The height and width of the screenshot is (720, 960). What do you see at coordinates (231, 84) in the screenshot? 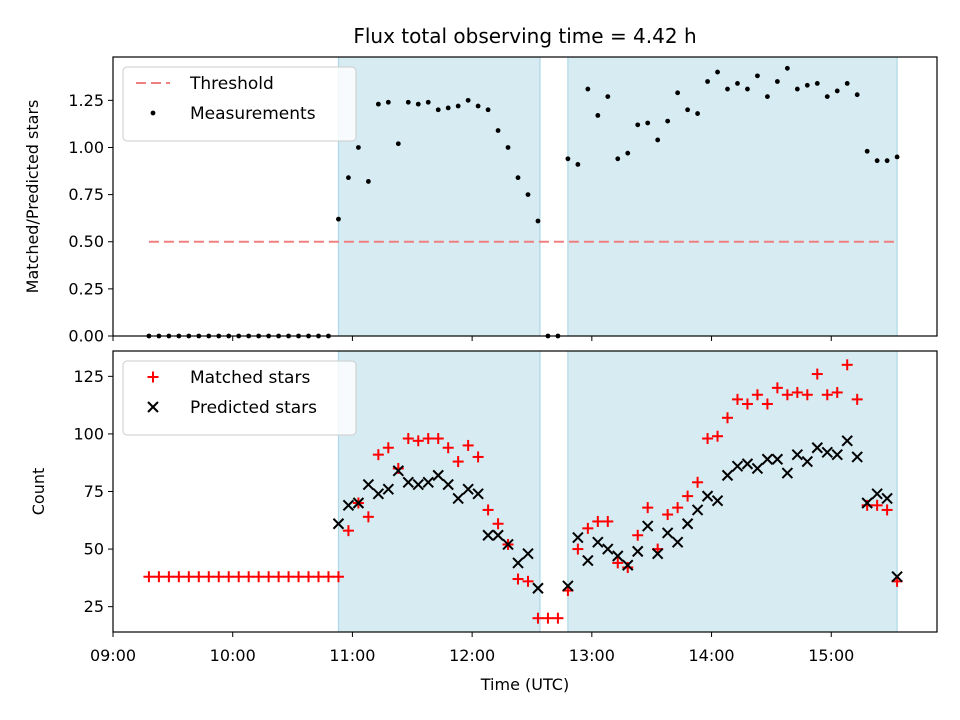
I see `legend-label: Threshold` at bounding box center [231, 84].